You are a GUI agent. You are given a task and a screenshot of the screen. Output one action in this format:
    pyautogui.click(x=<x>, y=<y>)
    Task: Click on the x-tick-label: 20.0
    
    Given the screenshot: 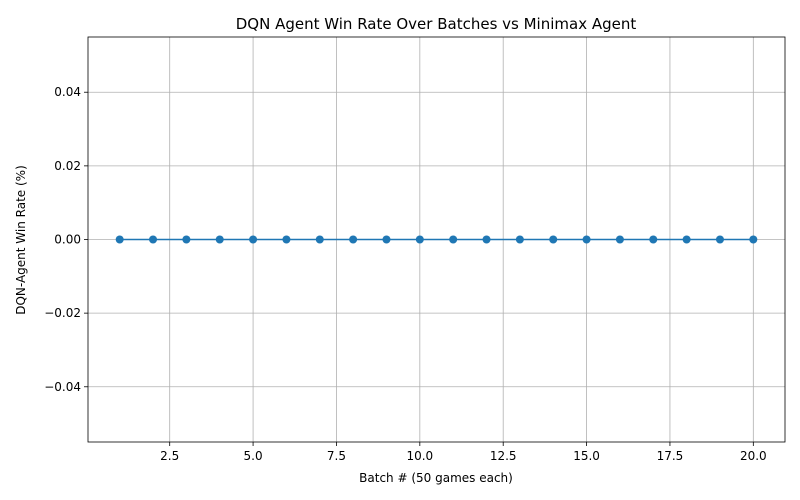 What is the action you would take?
    pyautogui.click(x=753, y=456)
    